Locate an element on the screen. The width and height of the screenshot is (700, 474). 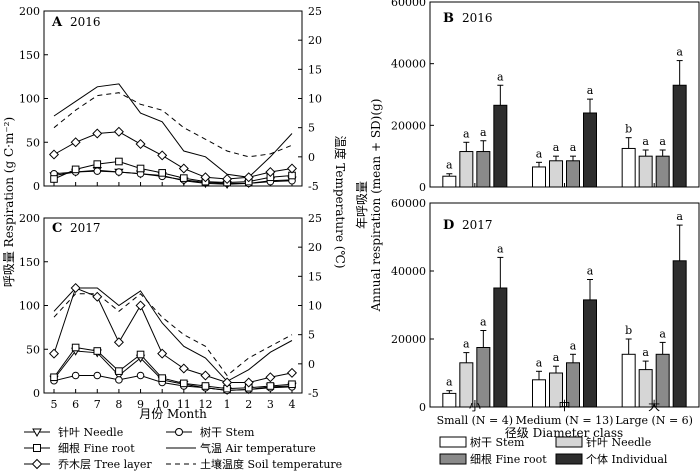
panel-c-left-tick-label: 0 is located at coordinates (36, 393).